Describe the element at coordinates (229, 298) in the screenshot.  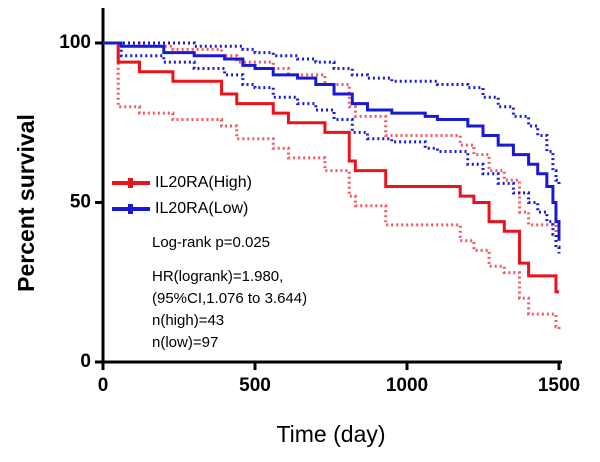
I see `annotation: (95%CI,1.076 to 3.644)` at that location.